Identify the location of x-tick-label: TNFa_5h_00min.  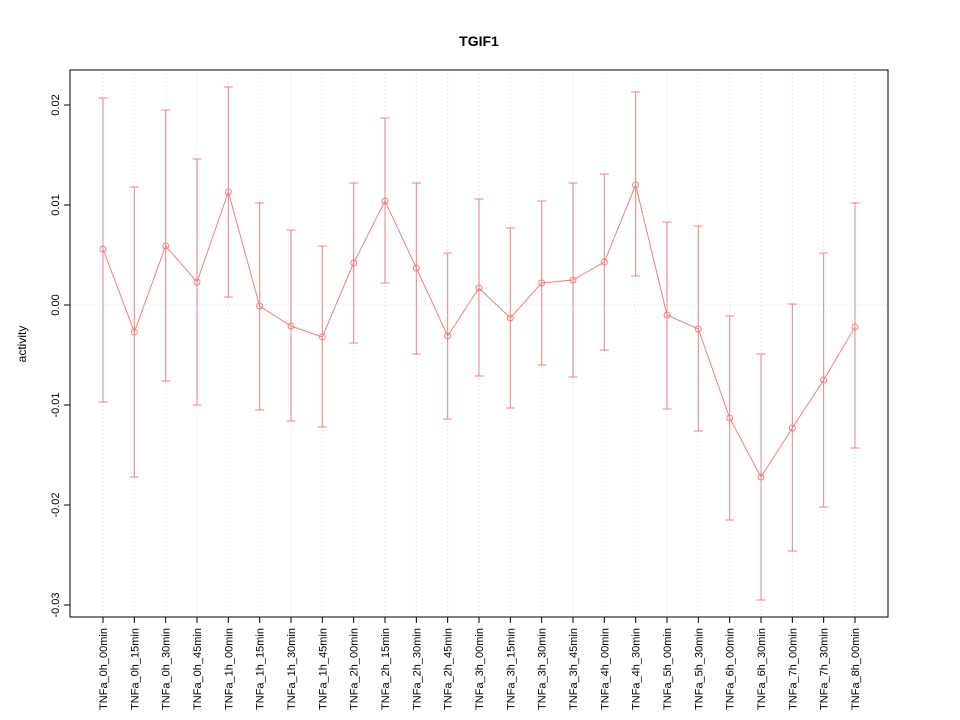
(668, 669).